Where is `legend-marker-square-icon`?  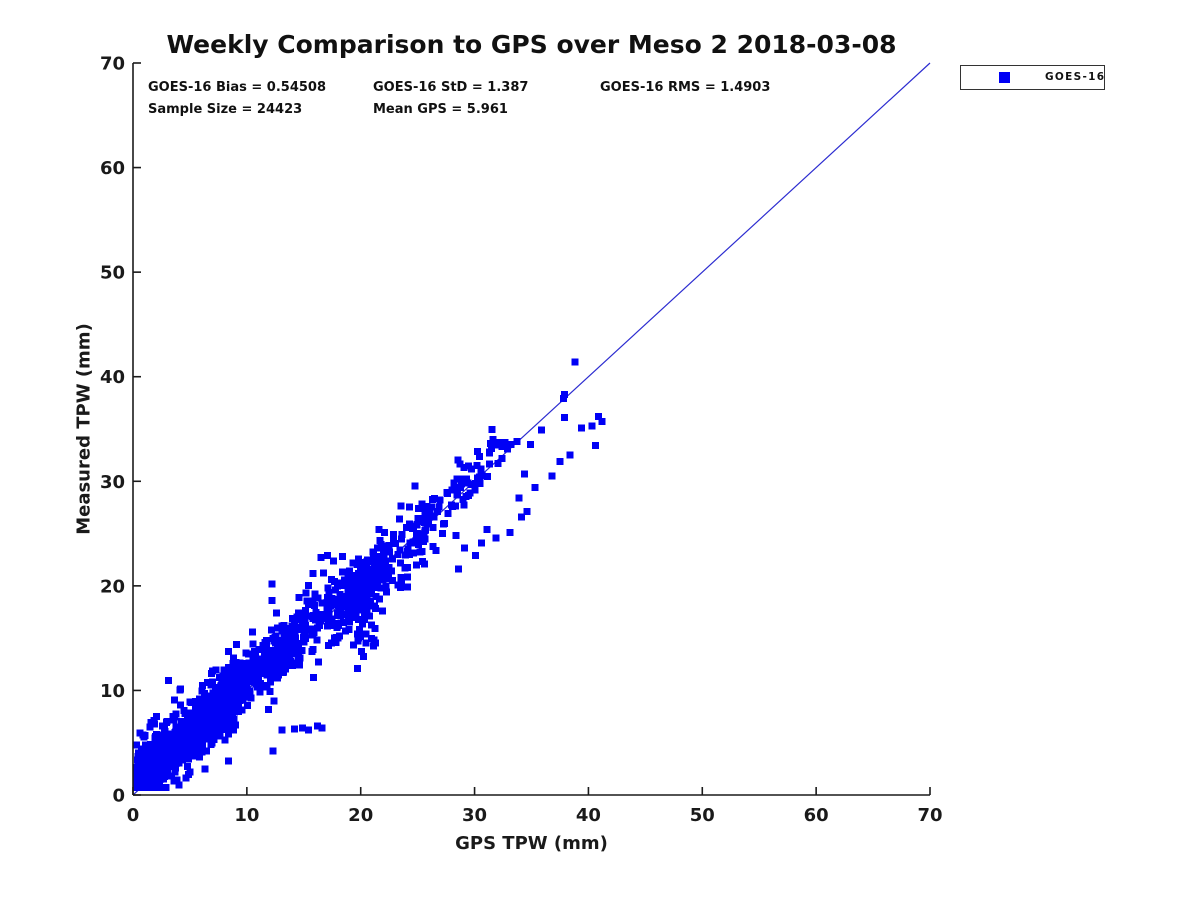 legend-marker-square-icon is located at coordinates (1004, 77).